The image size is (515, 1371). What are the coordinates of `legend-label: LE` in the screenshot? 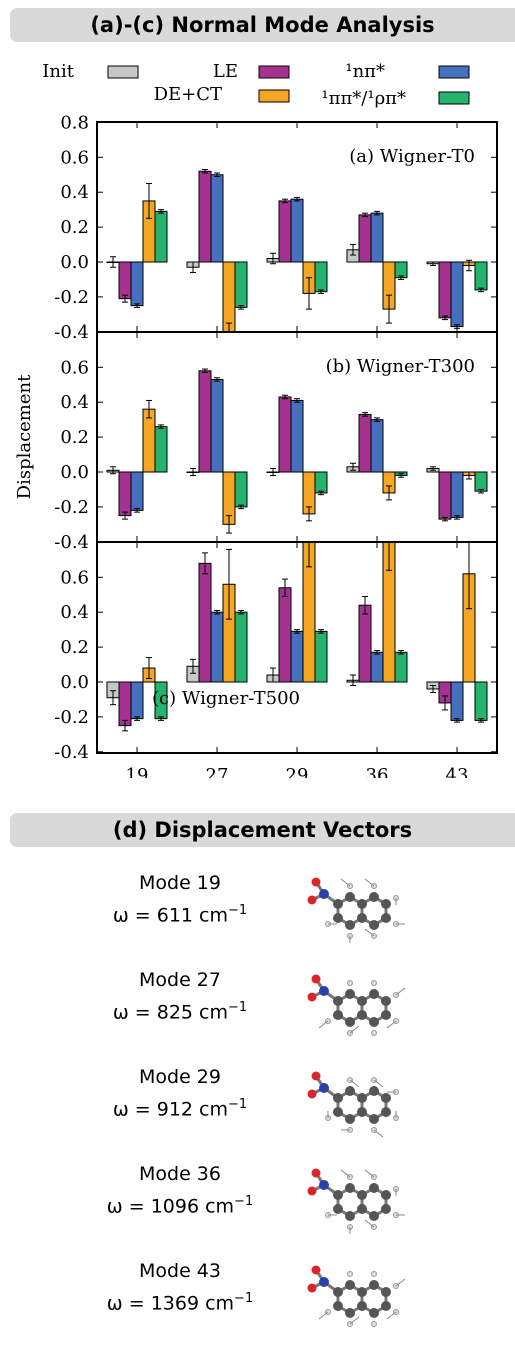 It's located at (225, 71).